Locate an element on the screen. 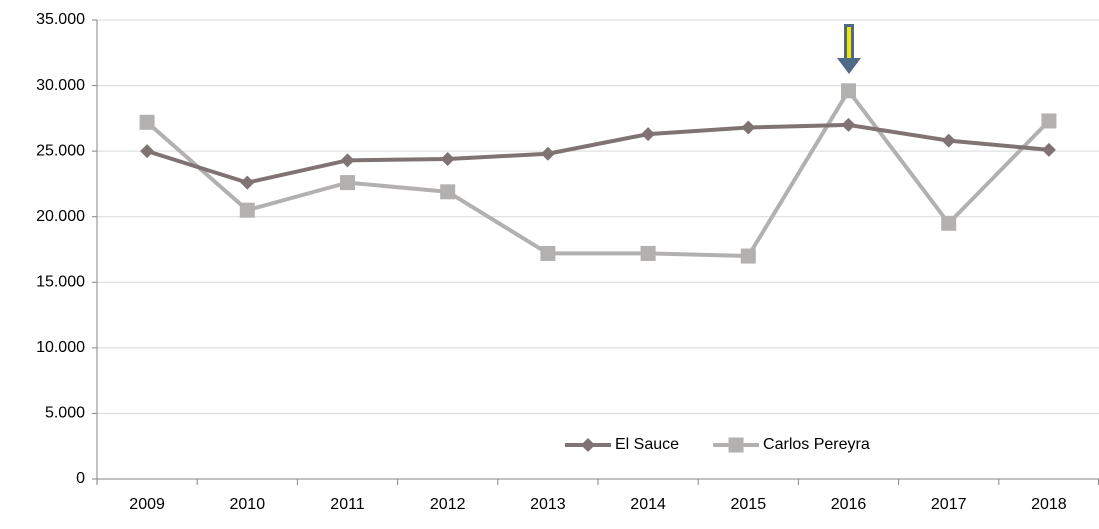 The width and height of the screenshot is (1099, 529). y-tick-label: 10.000 is located at coordinates (60, 347).